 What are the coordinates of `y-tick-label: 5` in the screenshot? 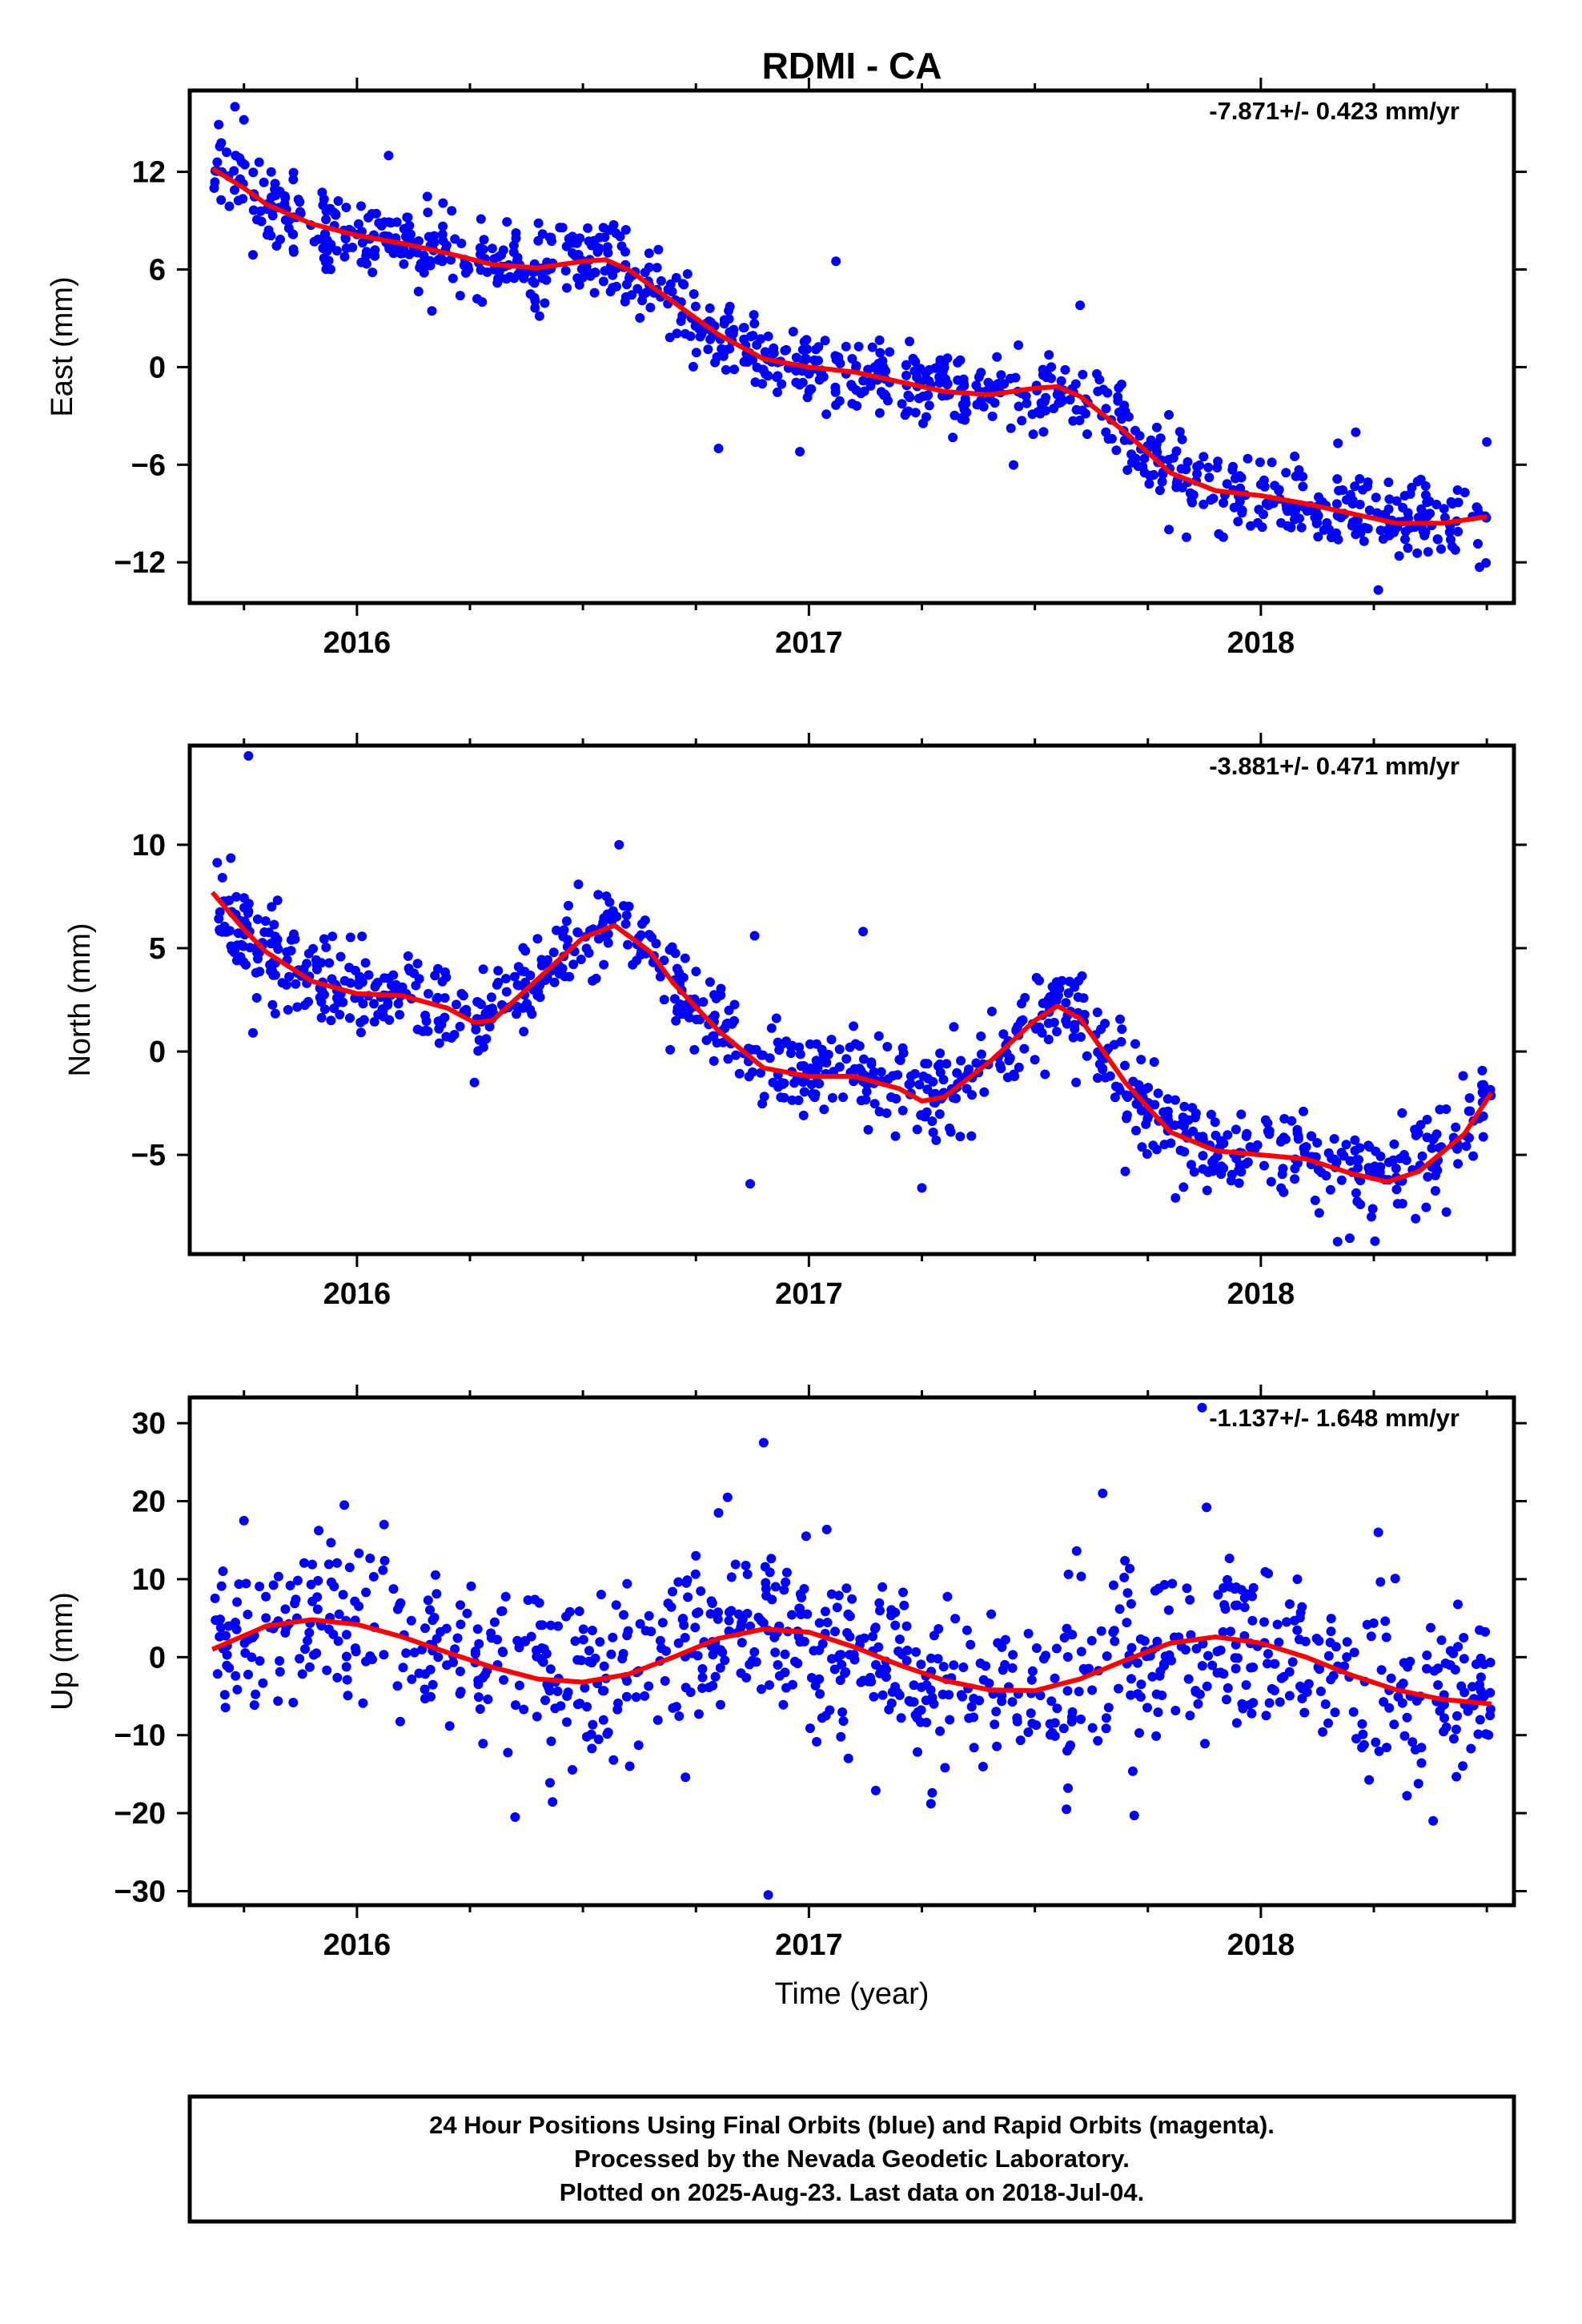 It's located at (157, 949).